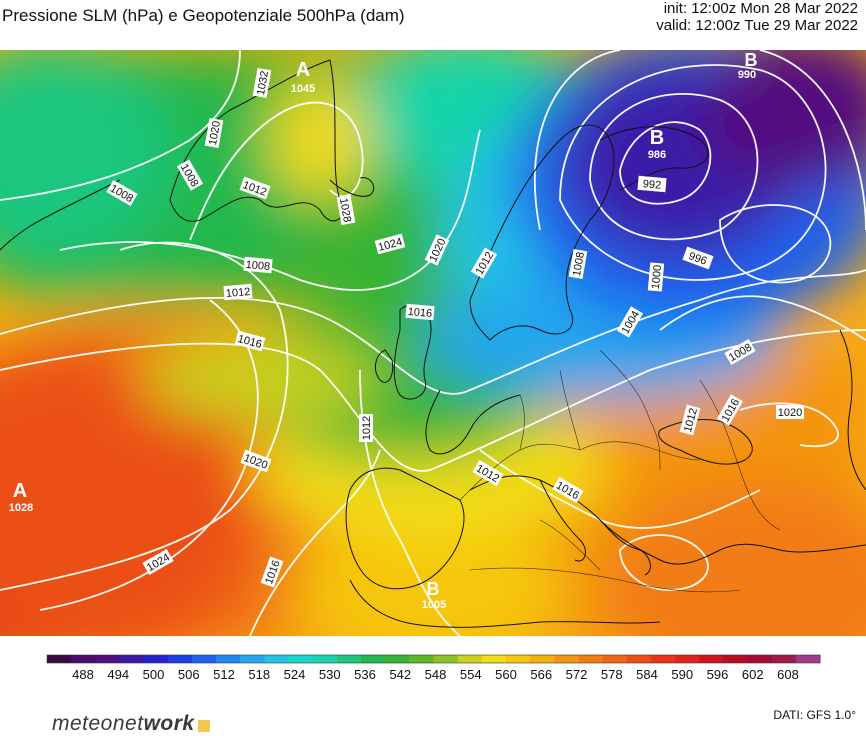 The height and width of the screenshot is (736, 866). What do you see at coordinates (647, 674) in the screenshot?
I see `legend-tick-label: 584` at bounding box center [647, 674].